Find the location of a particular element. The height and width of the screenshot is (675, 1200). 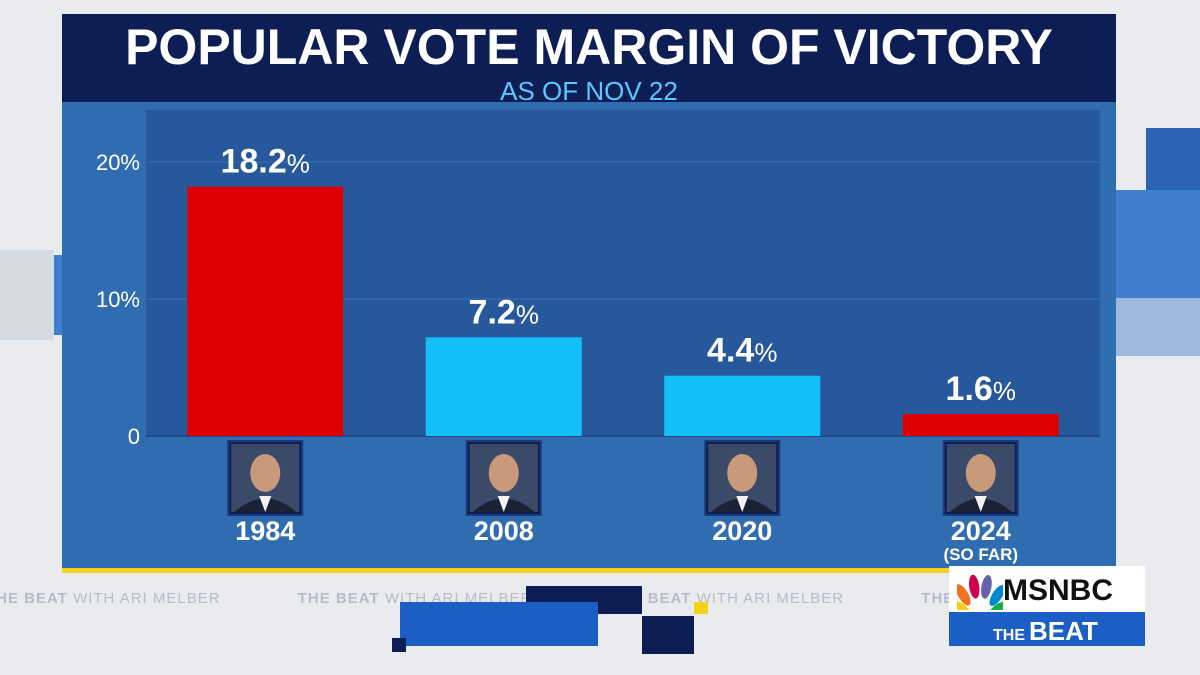

y-tick-label: 0 is located at coordinates (134, 436).